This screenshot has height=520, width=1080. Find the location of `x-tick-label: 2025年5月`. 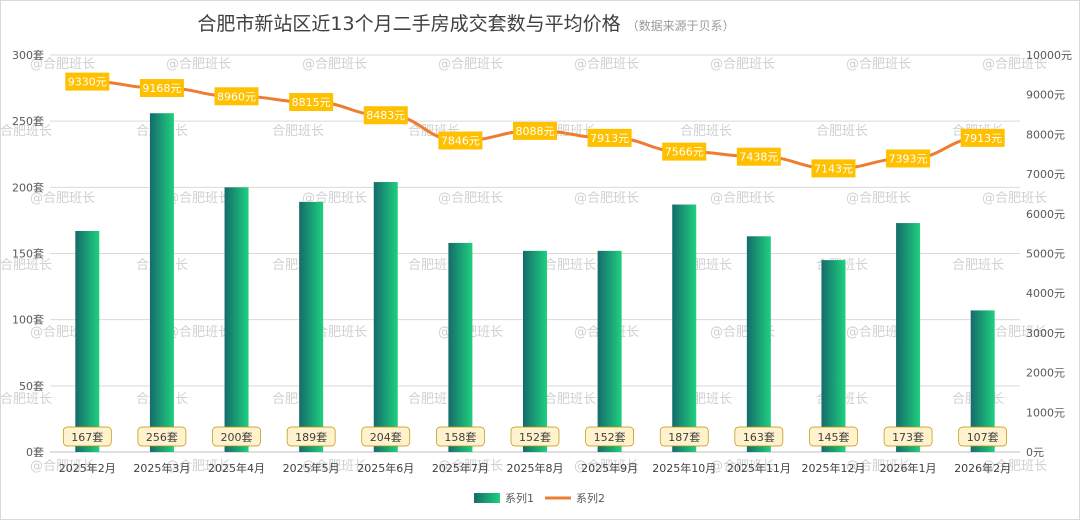

x-tick-label: 2025年5月 is located at coordinates (311, 468).